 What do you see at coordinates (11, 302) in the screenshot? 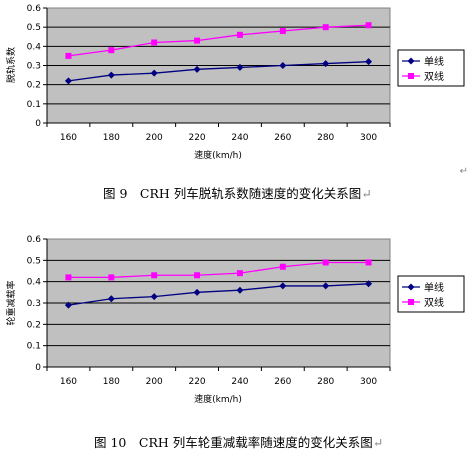
I see `y-axis-title: 轮重减载率` at bounding box center [11, 302].